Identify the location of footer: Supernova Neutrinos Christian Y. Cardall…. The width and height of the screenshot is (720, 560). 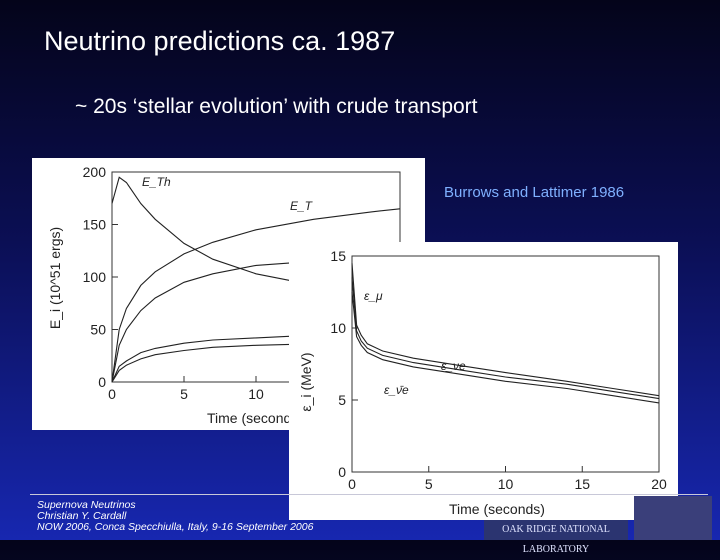
(175, 516).